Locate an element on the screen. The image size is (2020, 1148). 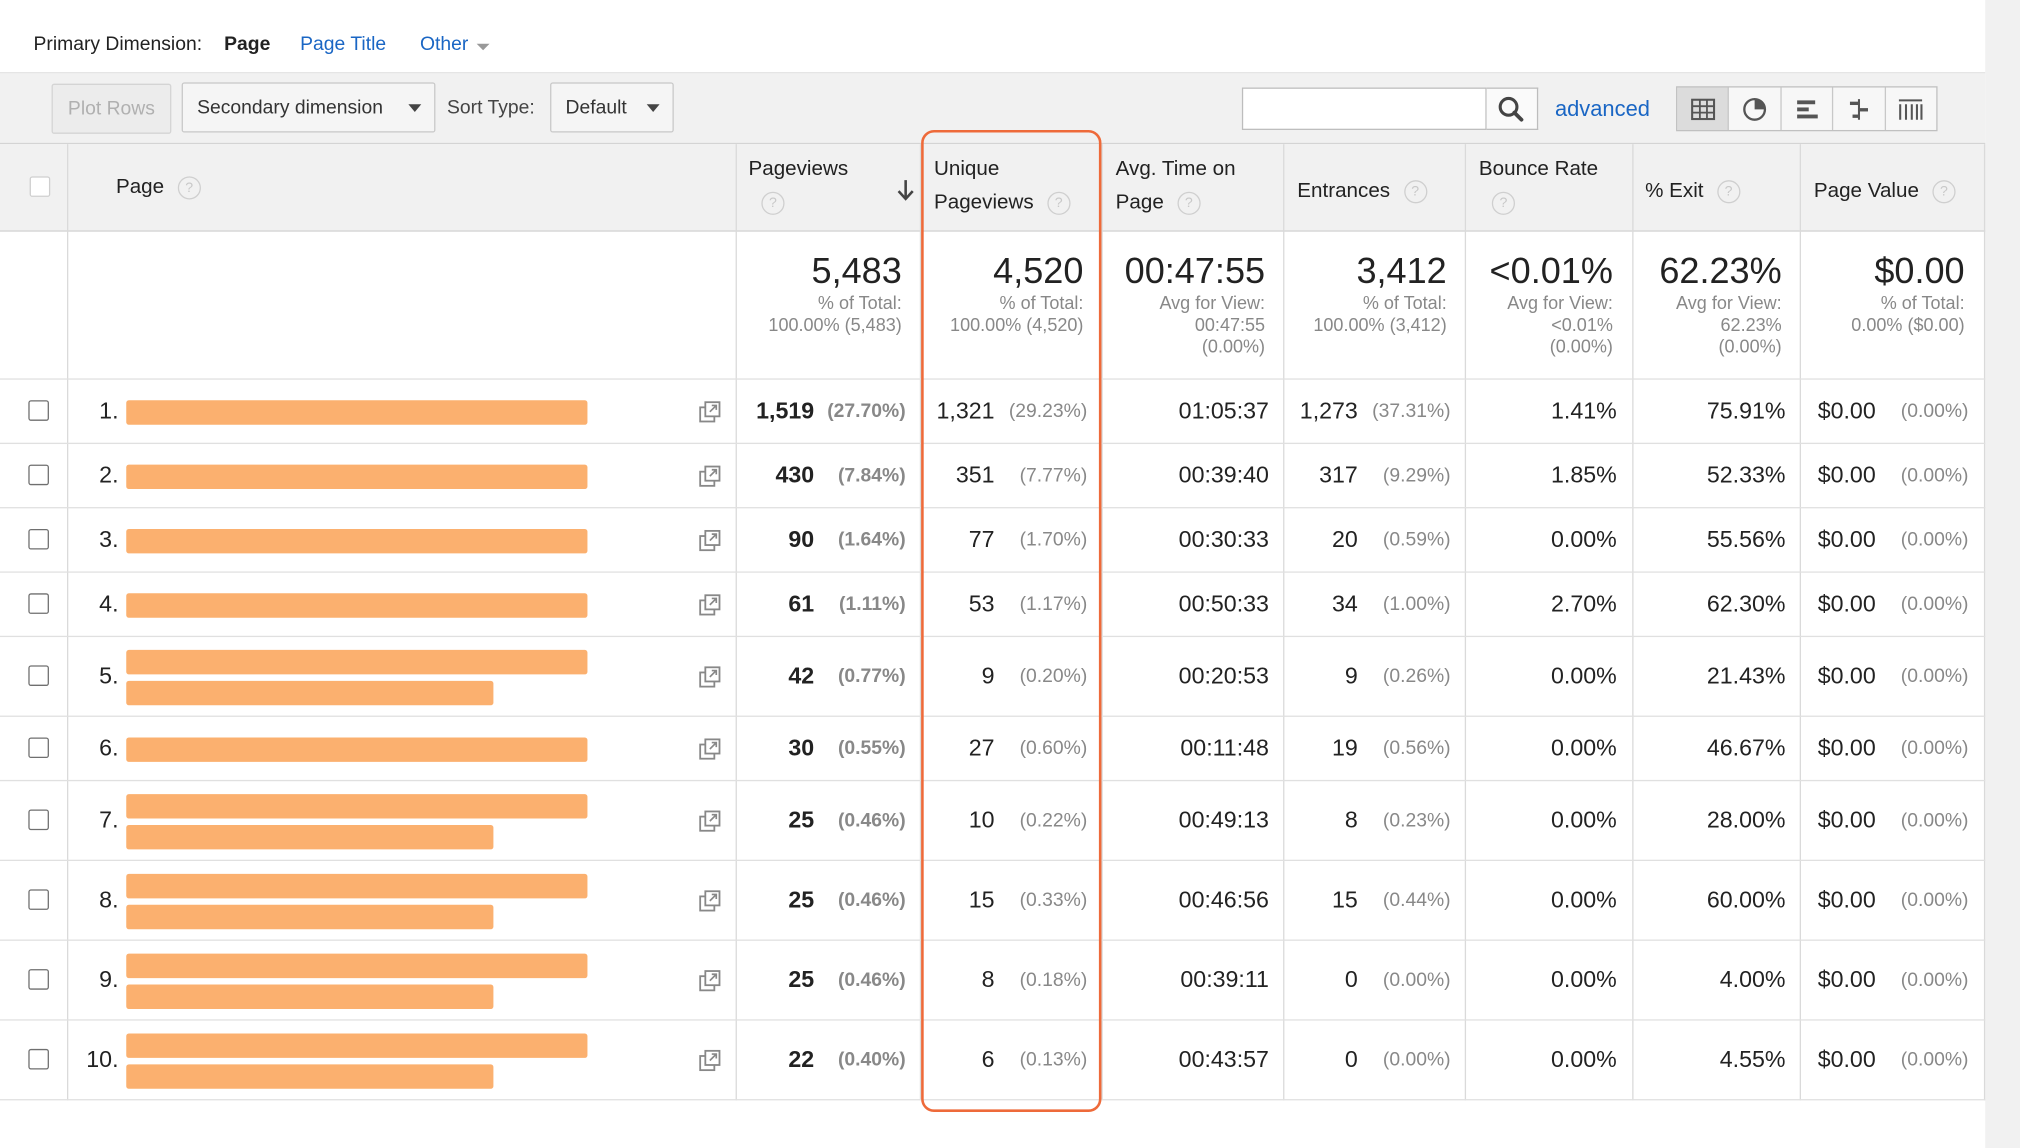
column-header-avg-time-on-page: Avg. Time on Page ? is located at coordinates (1176, 186).